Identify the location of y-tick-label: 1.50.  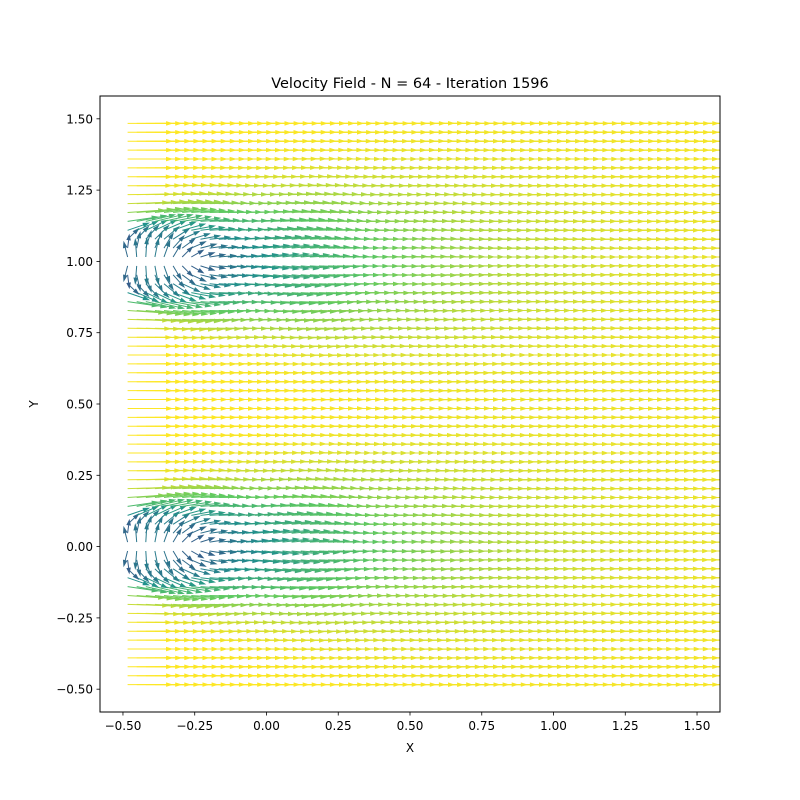
(79, 119).